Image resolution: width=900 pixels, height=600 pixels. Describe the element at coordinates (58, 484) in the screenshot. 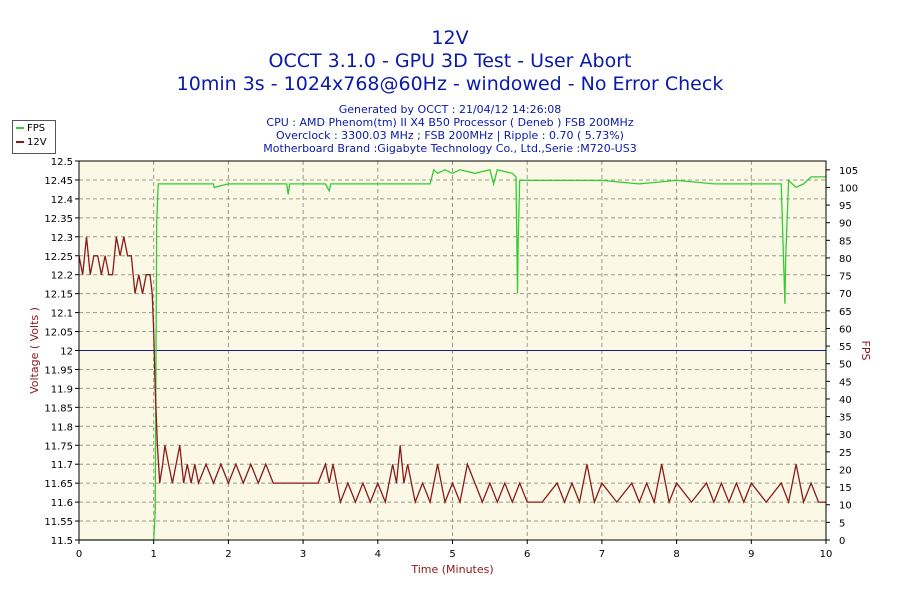

I see `y-left-tick-label: 11.65` at that location.